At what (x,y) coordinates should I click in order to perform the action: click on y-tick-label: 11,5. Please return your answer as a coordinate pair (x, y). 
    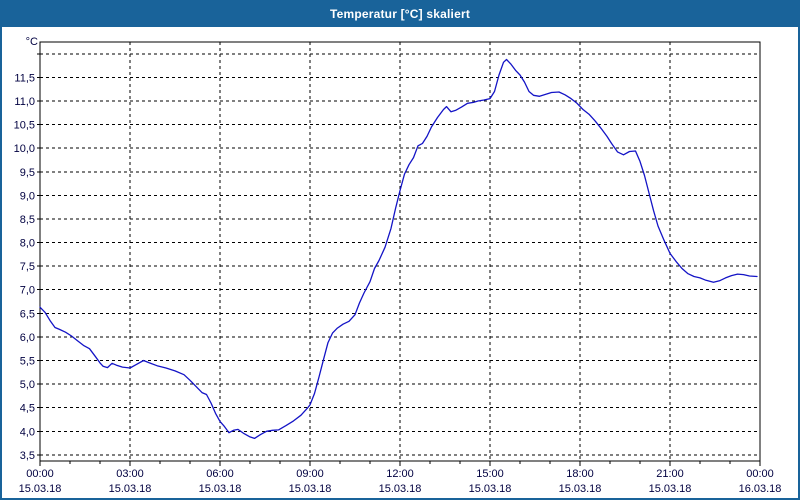
    Looking at the image, I should click on (24, 78).